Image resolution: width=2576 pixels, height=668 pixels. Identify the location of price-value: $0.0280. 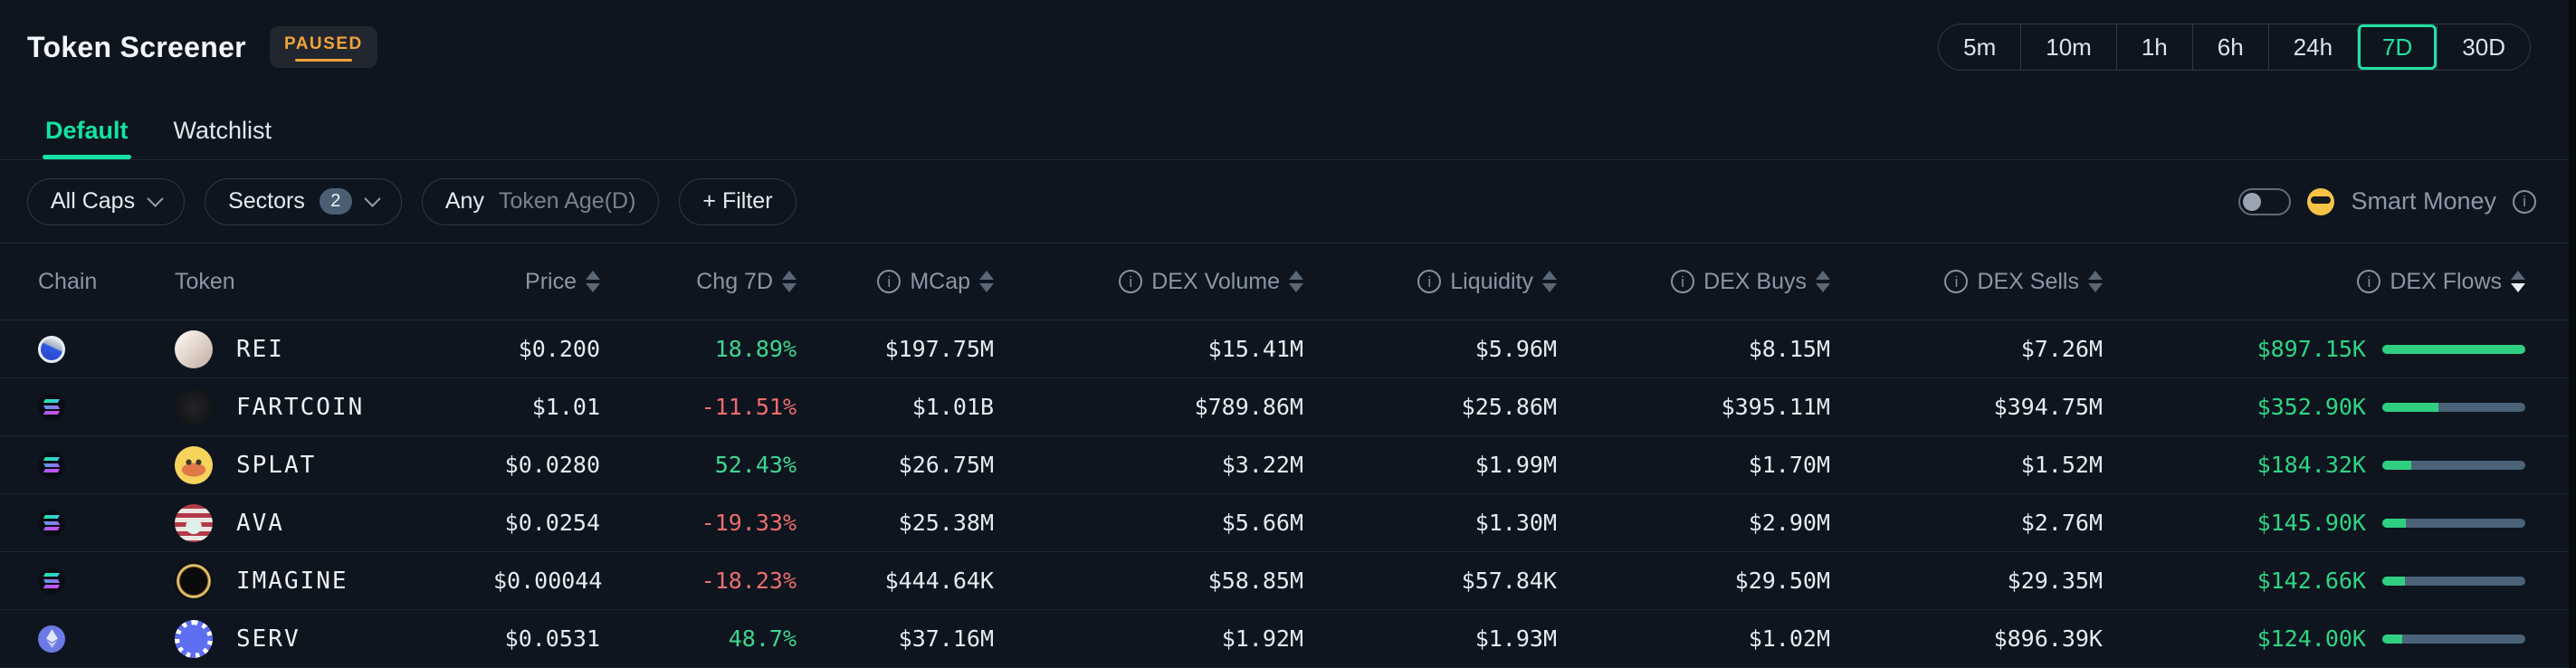
(552, 465).